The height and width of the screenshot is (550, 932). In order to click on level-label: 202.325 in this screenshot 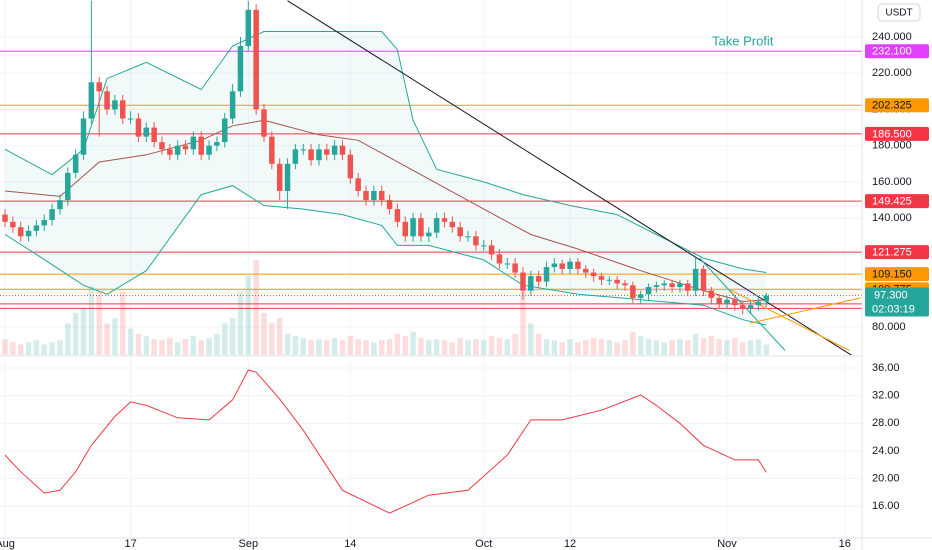, I will do `click(892, 106)`.